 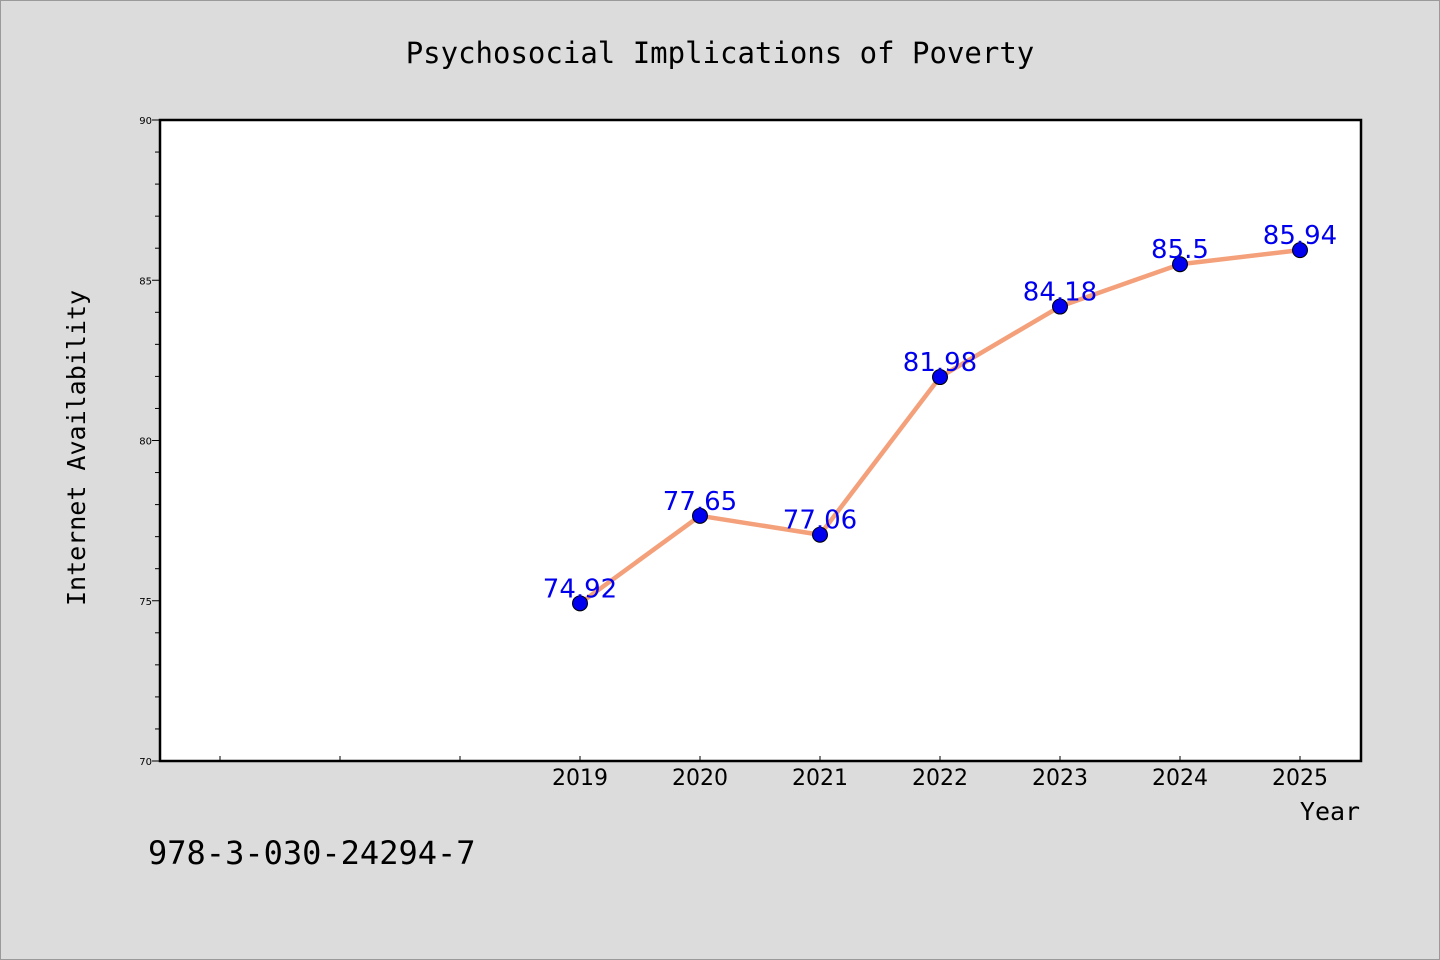 I want to click on x-tick-label: 2019, so click(x=580, y=778).